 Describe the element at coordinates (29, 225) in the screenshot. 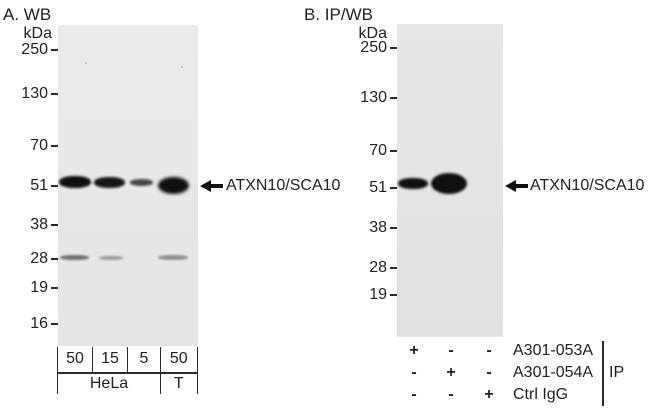

I see `panel-a-marker-38kda: 38` at that location.